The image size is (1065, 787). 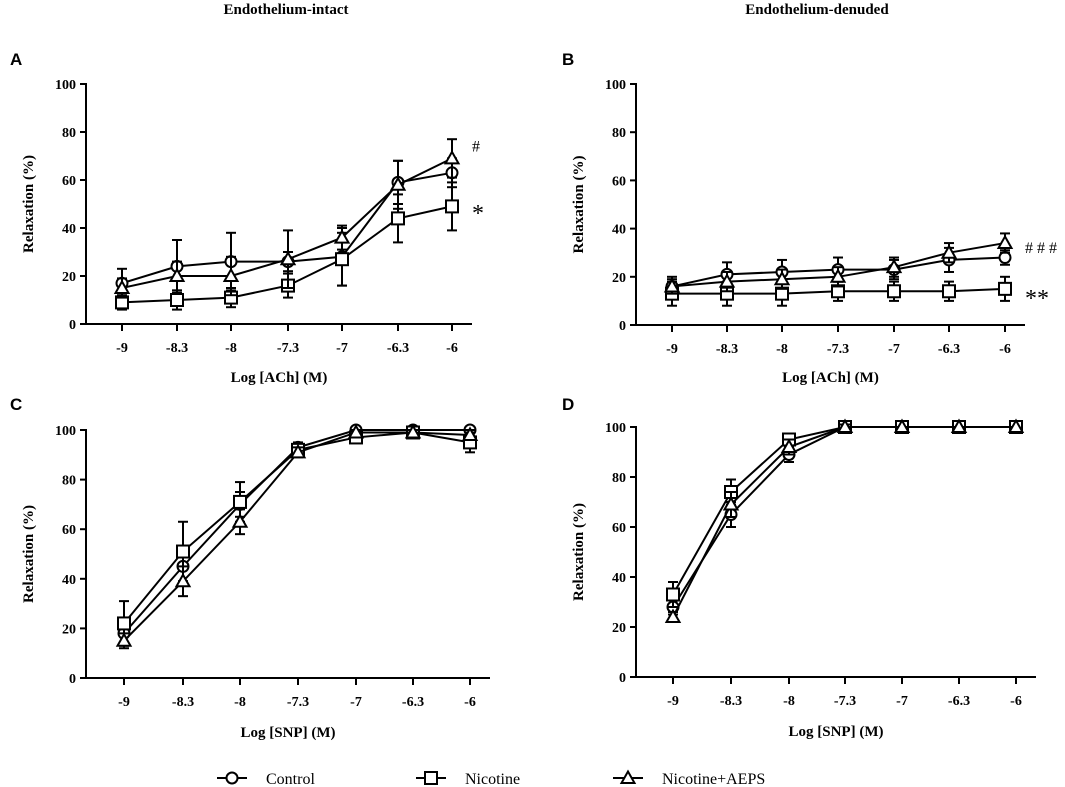 What do you see at coordinates (290, 779) in the screenshot?
I see `legend-label: Control` at bounding box center [290, 779].